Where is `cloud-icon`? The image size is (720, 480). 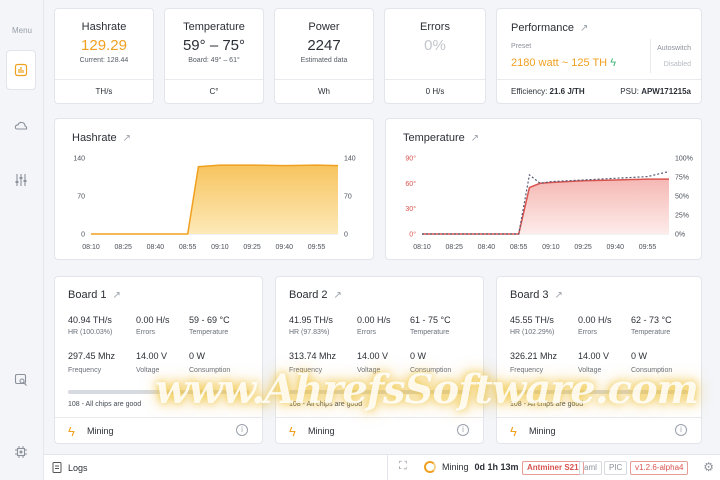
cloud-icon is located at coordinates (21, 125).